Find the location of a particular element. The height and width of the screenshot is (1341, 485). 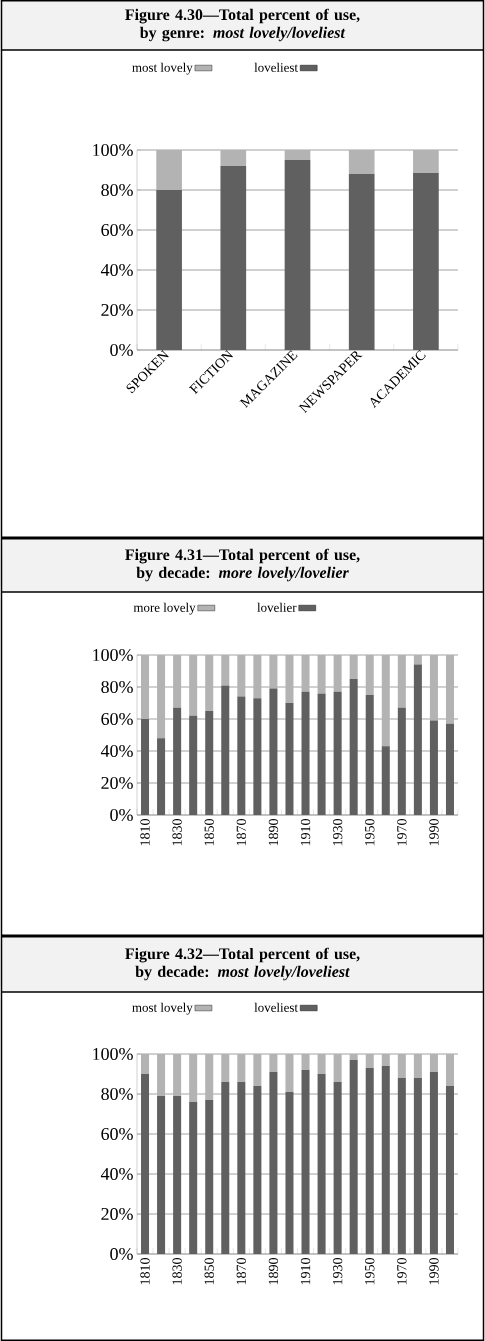

legend-label: most lovely is located at coordinates (162, 68).